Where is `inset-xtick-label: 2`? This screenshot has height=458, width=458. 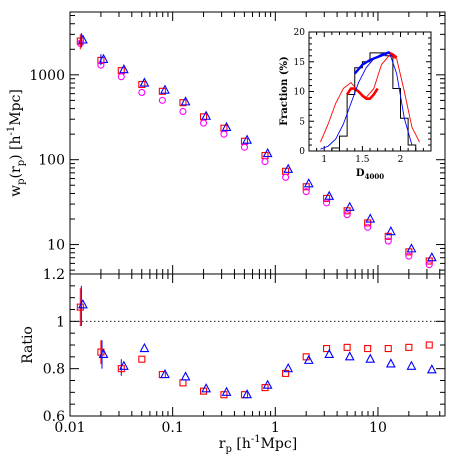 inset-xtick-label: 2 is located at coordinates (401, 160).